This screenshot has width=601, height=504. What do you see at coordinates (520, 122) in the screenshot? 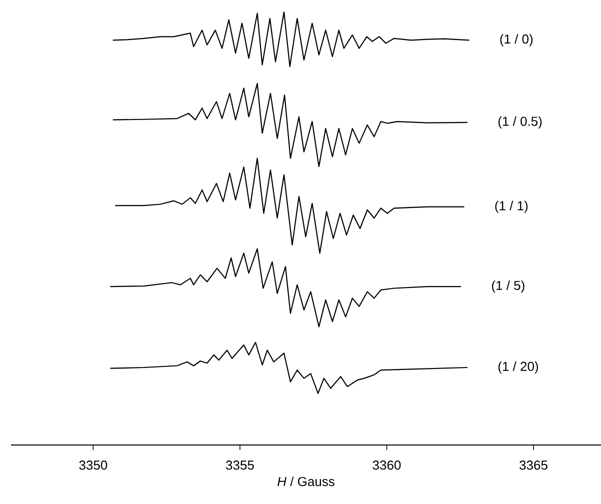
I see `text: (1 / 0.5)` at bounding box center [520, 122].